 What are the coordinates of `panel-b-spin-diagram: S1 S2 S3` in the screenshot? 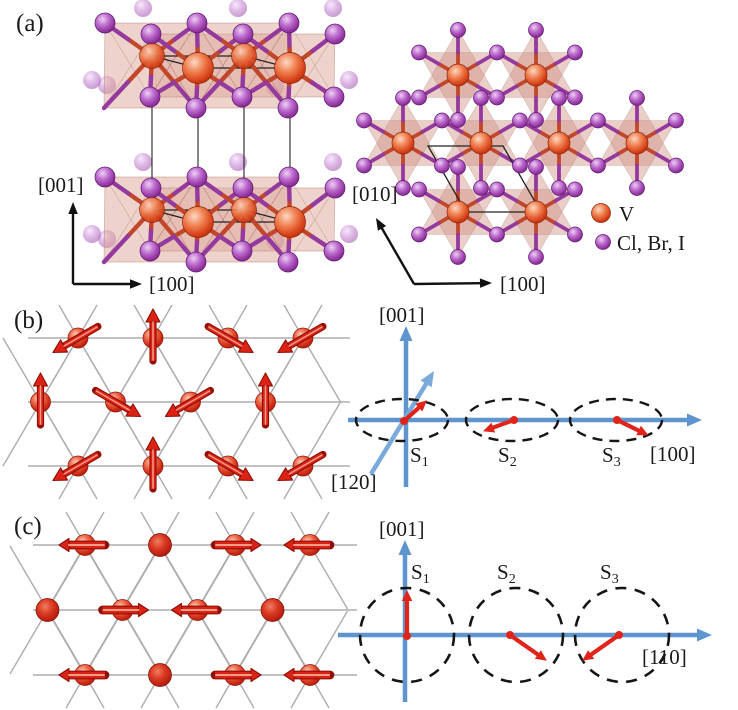 It's located at (525, 406).